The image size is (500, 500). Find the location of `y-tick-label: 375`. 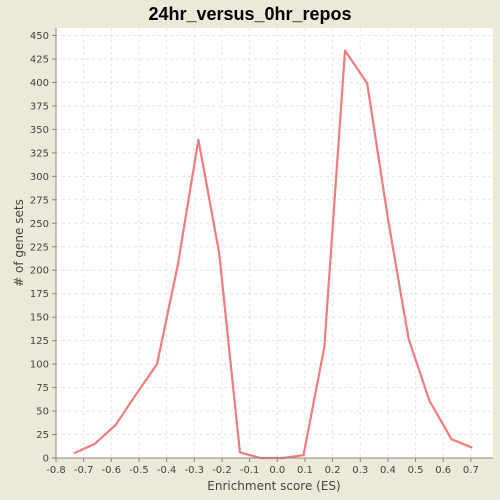

y-tick-label: 375 is located at coordinates (39, 106).